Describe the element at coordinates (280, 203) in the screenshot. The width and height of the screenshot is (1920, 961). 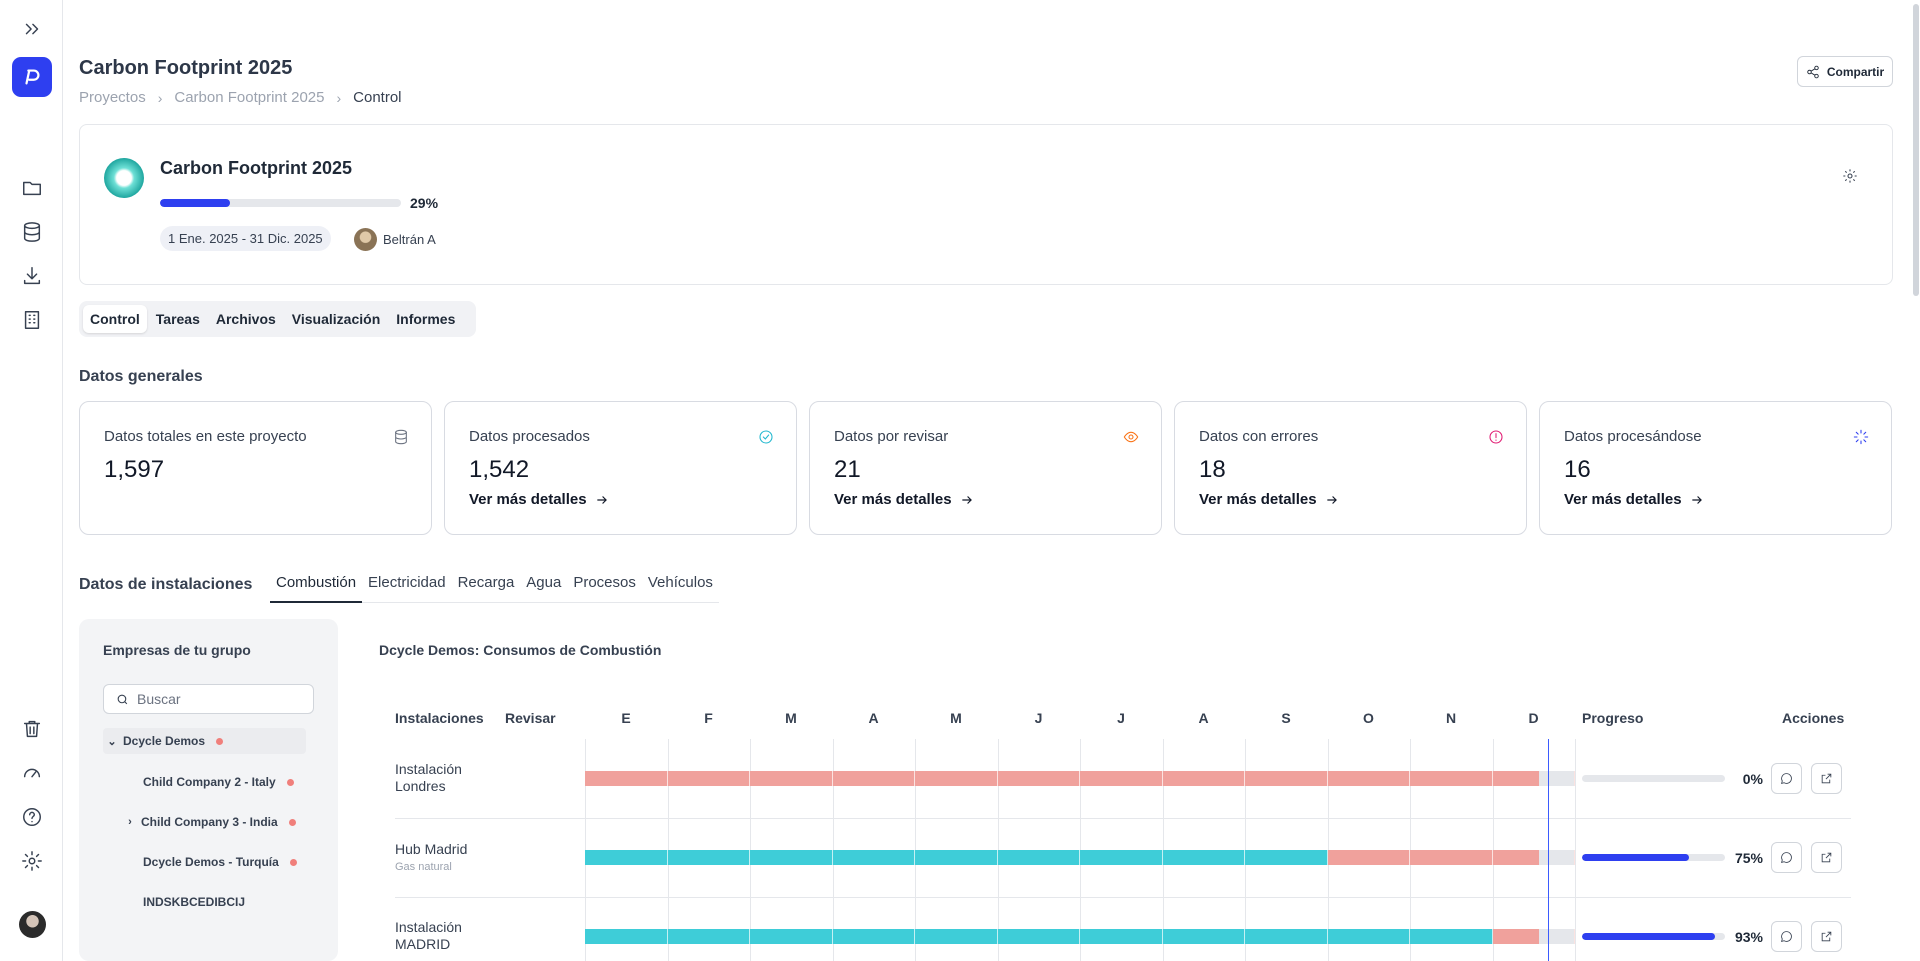
I see `project-progress-bar` at that location.